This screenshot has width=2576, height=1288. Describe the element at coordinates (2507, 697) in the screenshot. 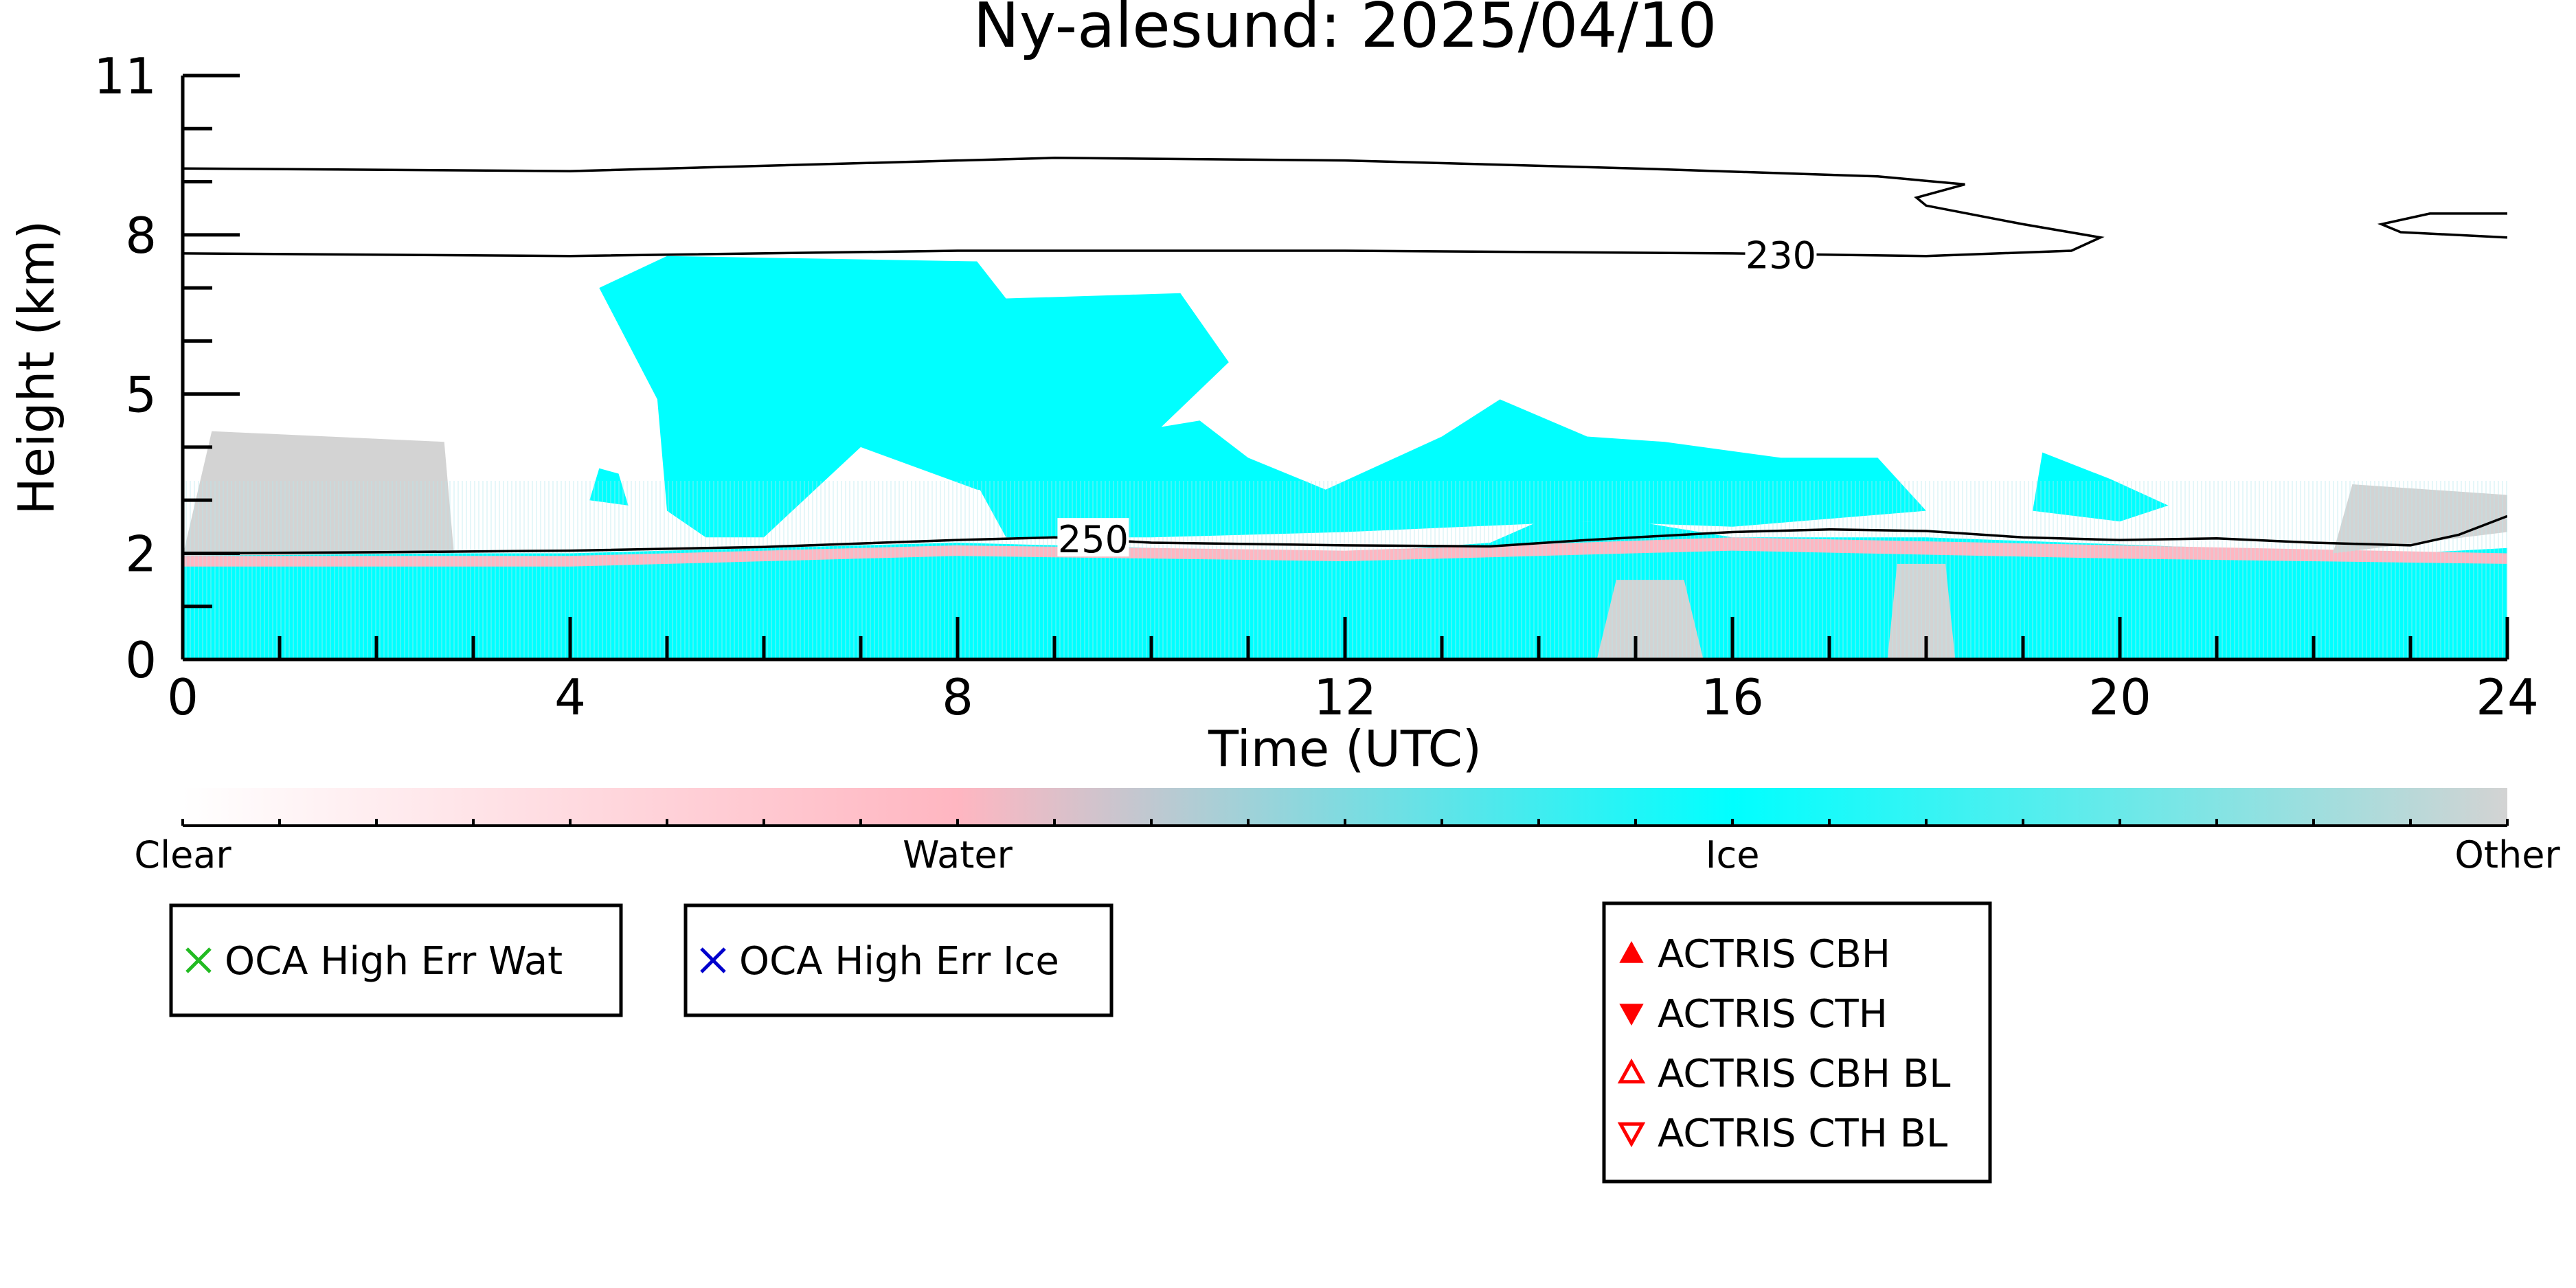

I see `x-tick-label: 24` at that location.